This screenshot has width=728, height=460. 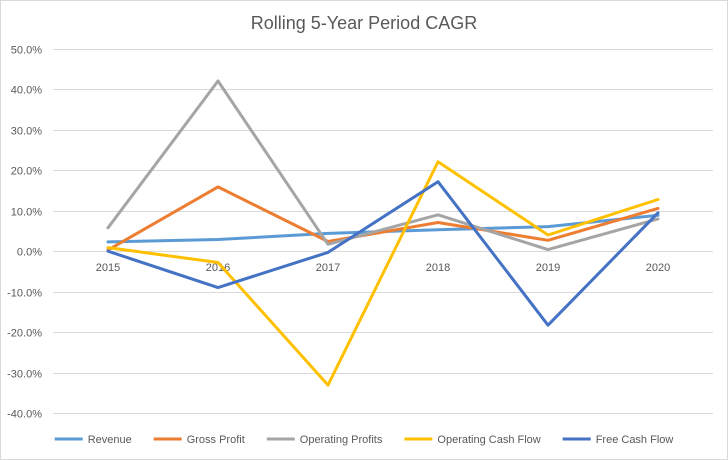 I want to click on legend-label: Operating Cash Flow, so click(x=488, y=440).